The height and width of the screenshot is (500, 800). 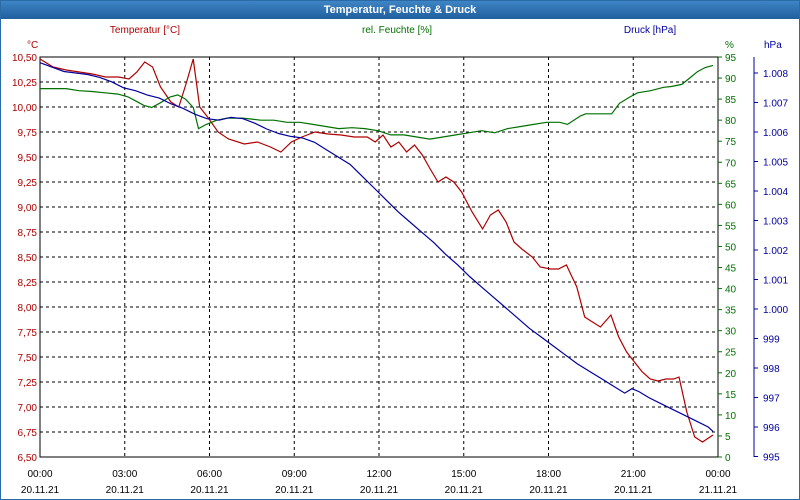 I want to click on humidity-series-line, so click(x=377, y=102).